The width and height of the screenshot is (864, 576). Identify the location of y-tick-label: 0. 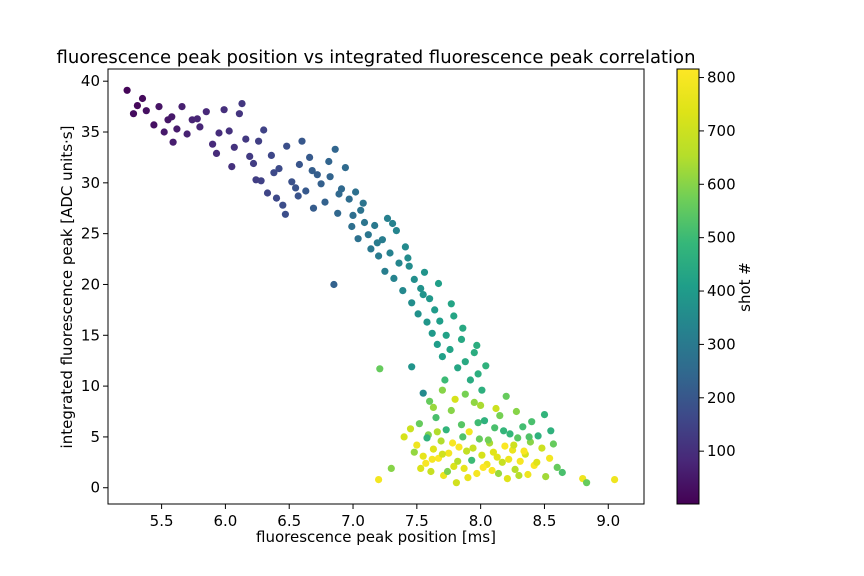
(95, 488).